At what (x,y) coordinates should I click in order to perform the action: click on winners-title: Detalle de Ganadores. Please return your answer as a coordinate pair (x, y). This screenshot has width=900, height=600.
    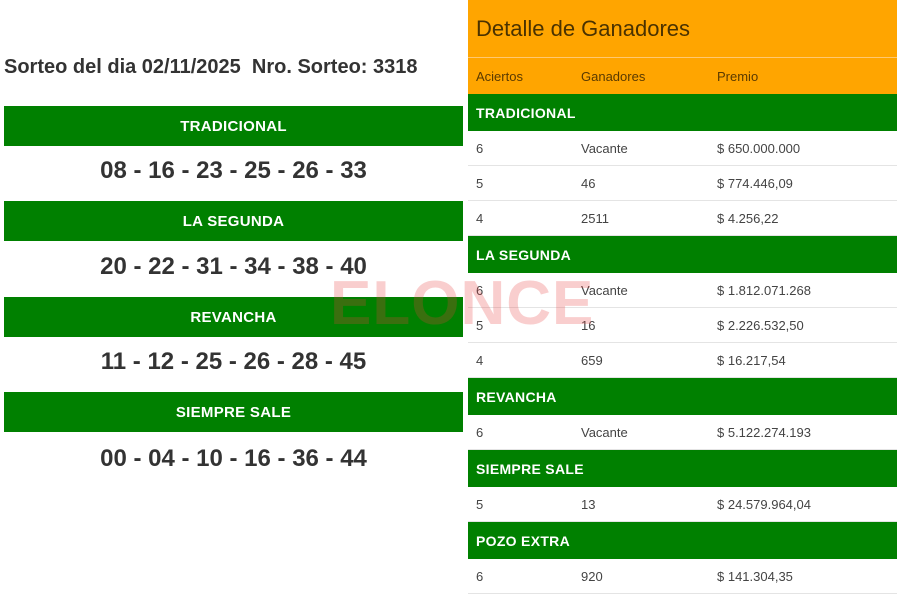
    Looking at the image, I should click on (682, 29).